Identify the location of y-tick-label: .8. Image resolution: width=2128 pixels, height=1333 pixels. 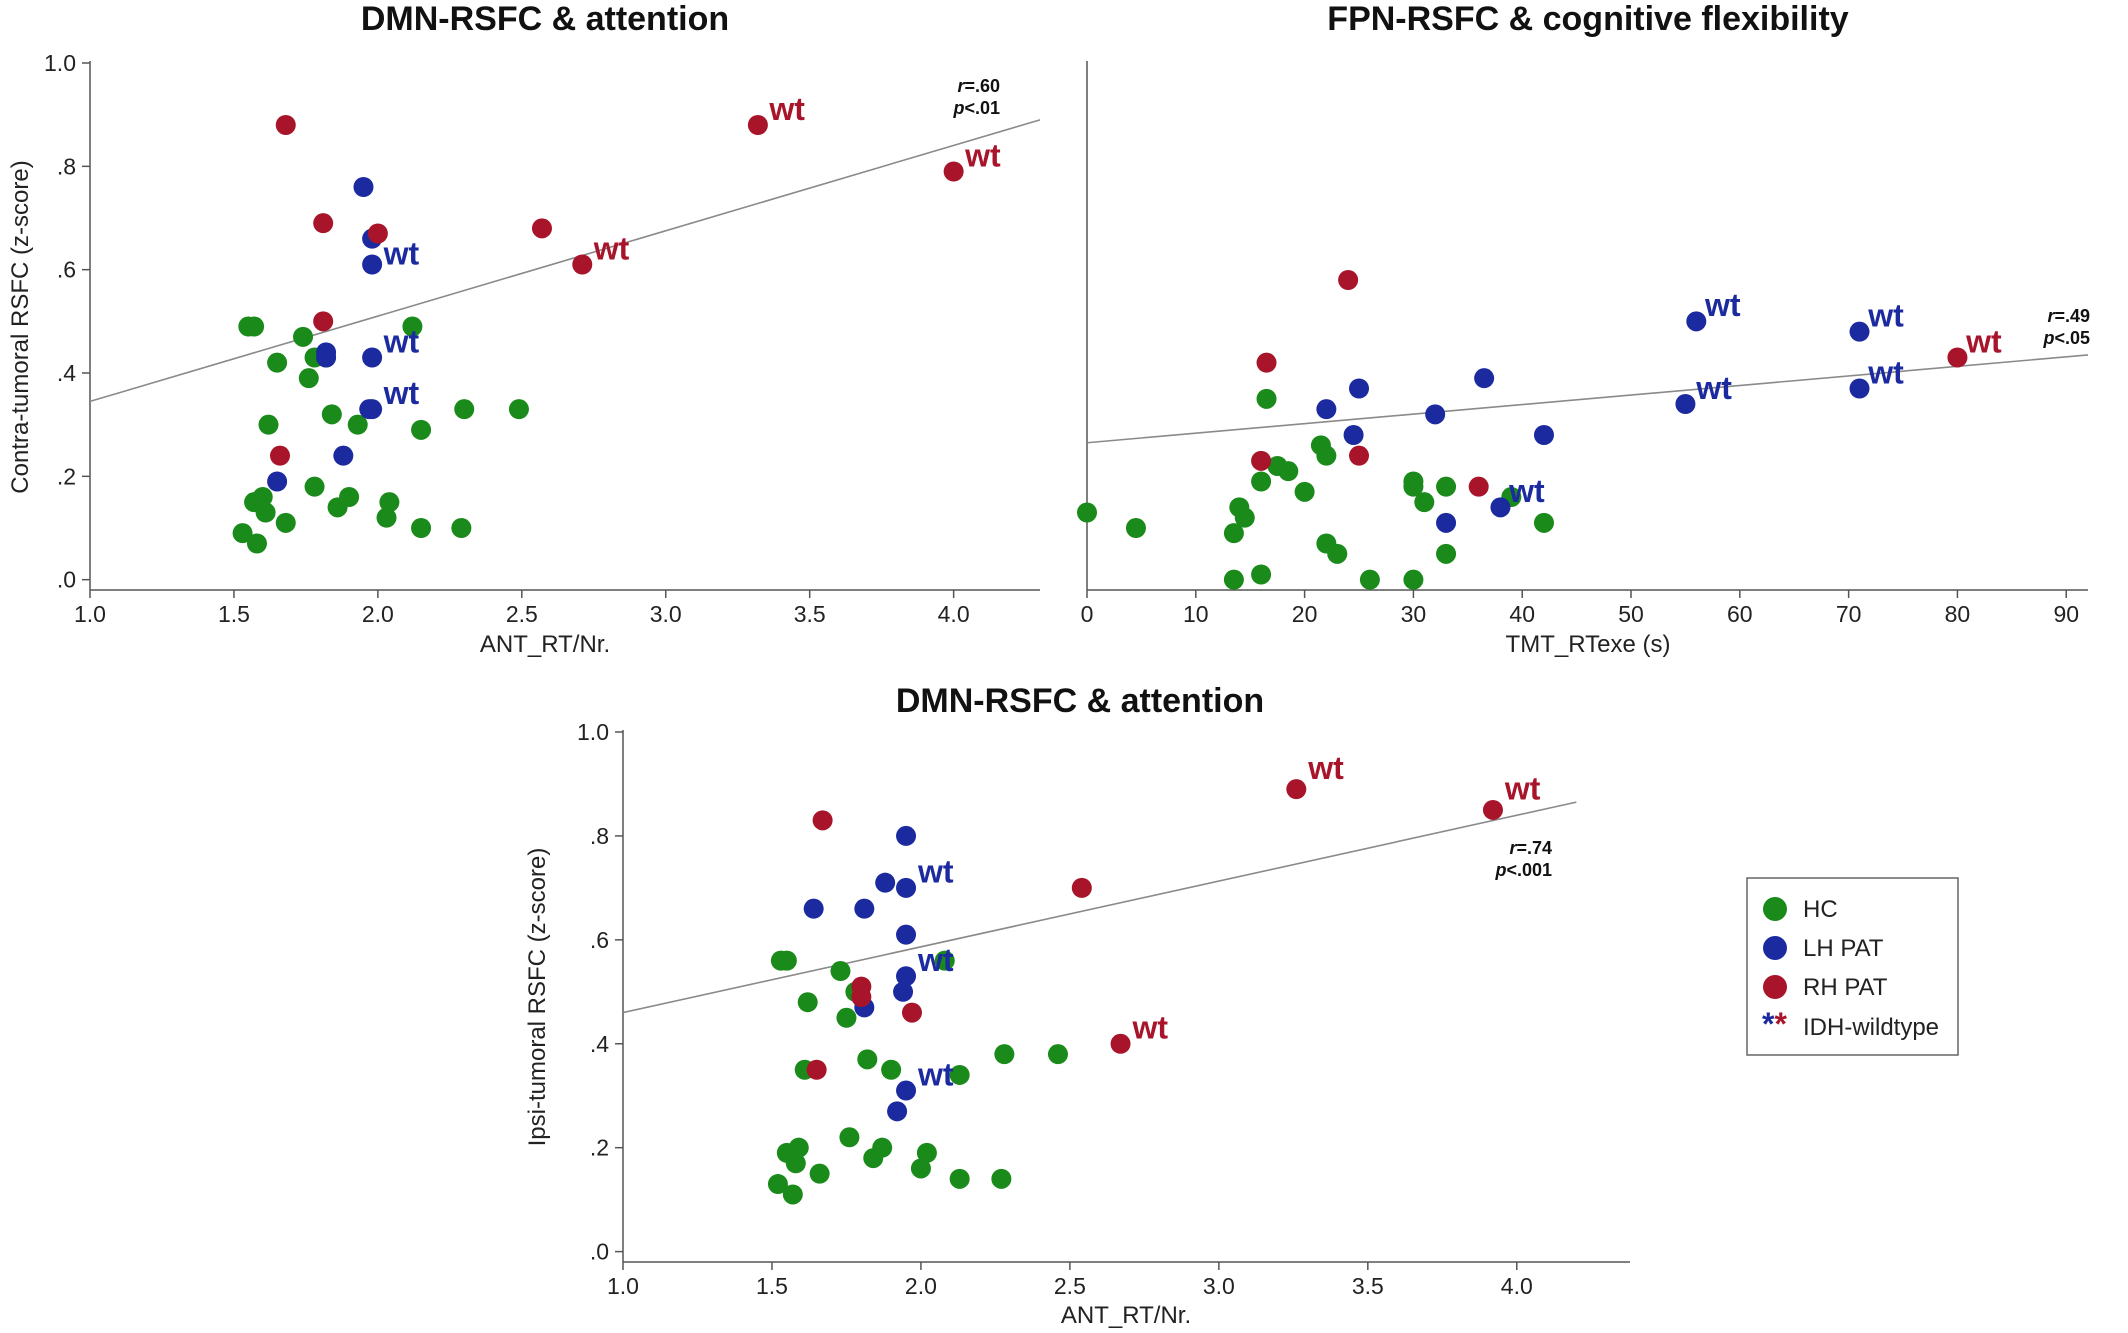
(66, 166).